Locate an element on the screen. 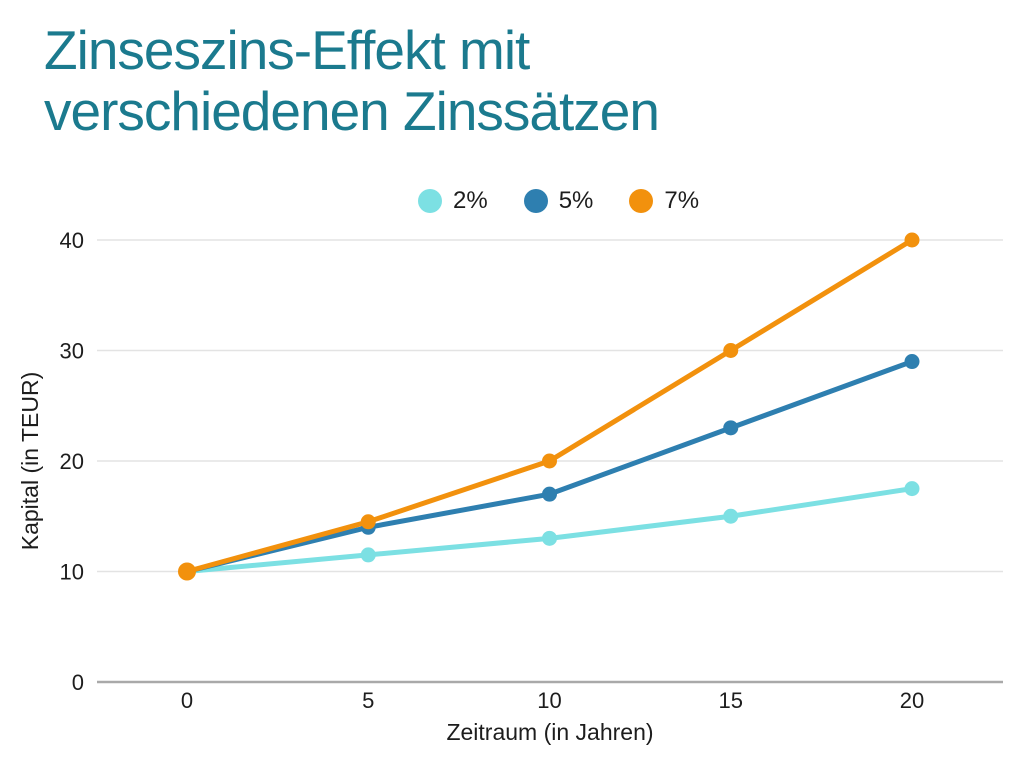  x-tick-label-15: 15 is located at coordinates (731, 700).